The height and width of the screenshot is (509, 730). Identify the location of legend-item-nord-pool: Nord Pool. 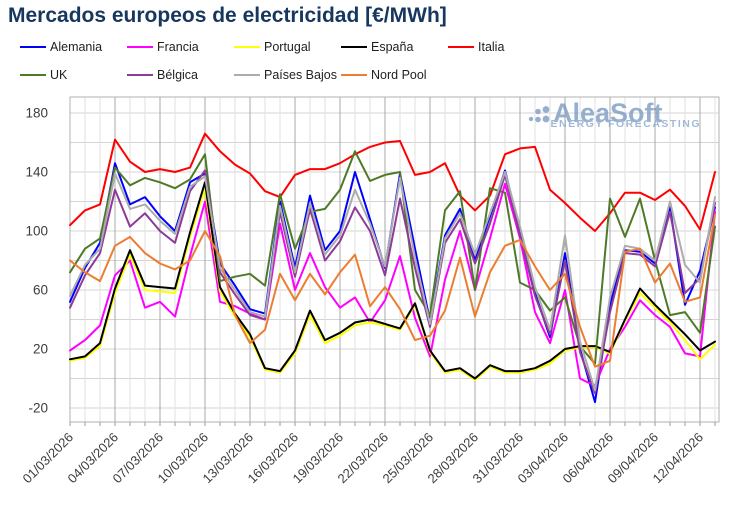
(394, 75).